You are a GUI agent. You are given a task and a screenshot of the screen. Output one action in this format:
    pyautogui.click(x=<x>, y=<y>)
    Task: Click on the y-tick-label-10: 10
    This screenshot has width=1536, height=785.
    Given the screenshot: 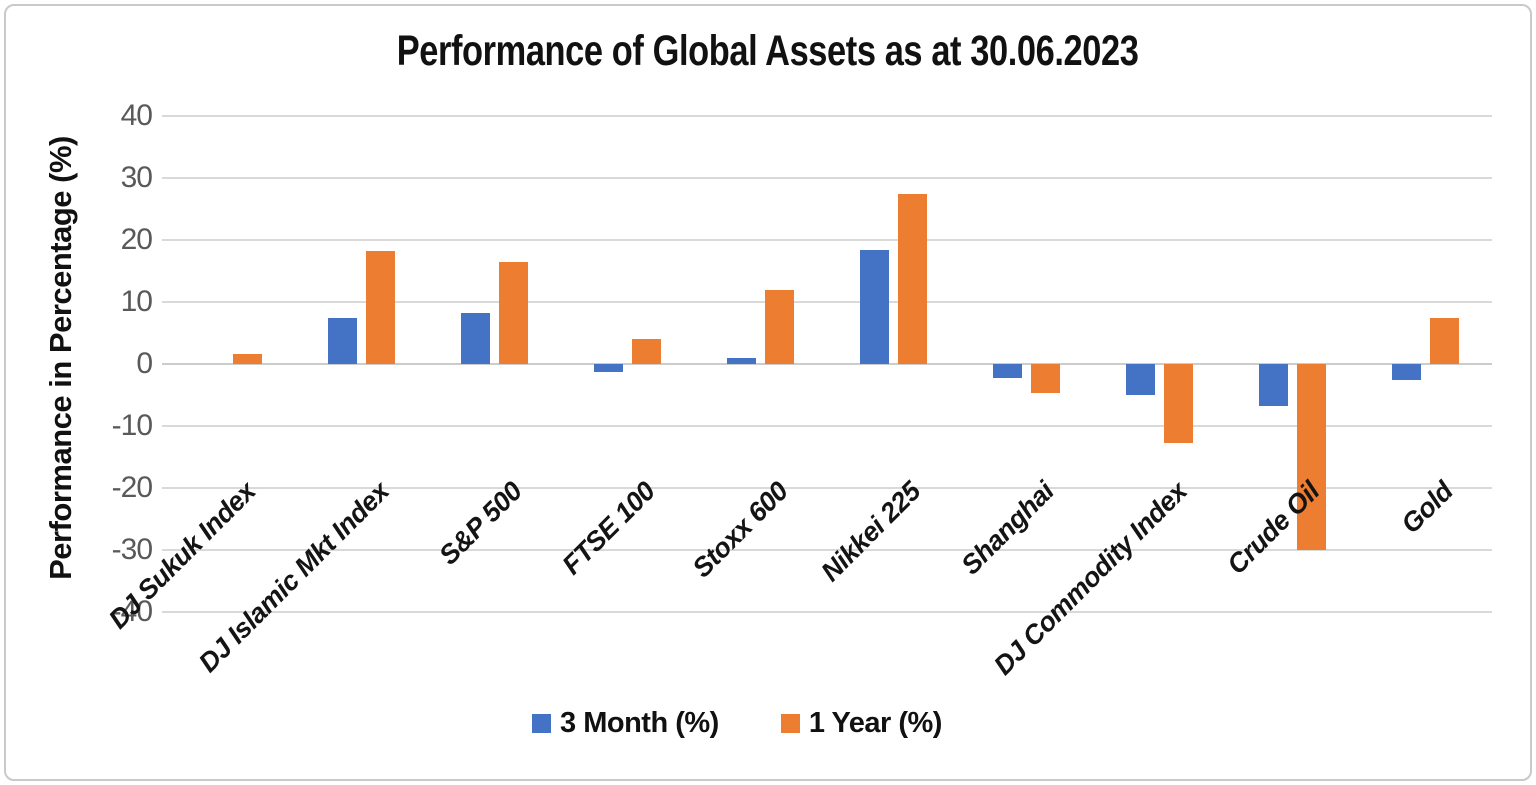 What is the action you would take?
    pyautogui.click(x=136, y=301)
    